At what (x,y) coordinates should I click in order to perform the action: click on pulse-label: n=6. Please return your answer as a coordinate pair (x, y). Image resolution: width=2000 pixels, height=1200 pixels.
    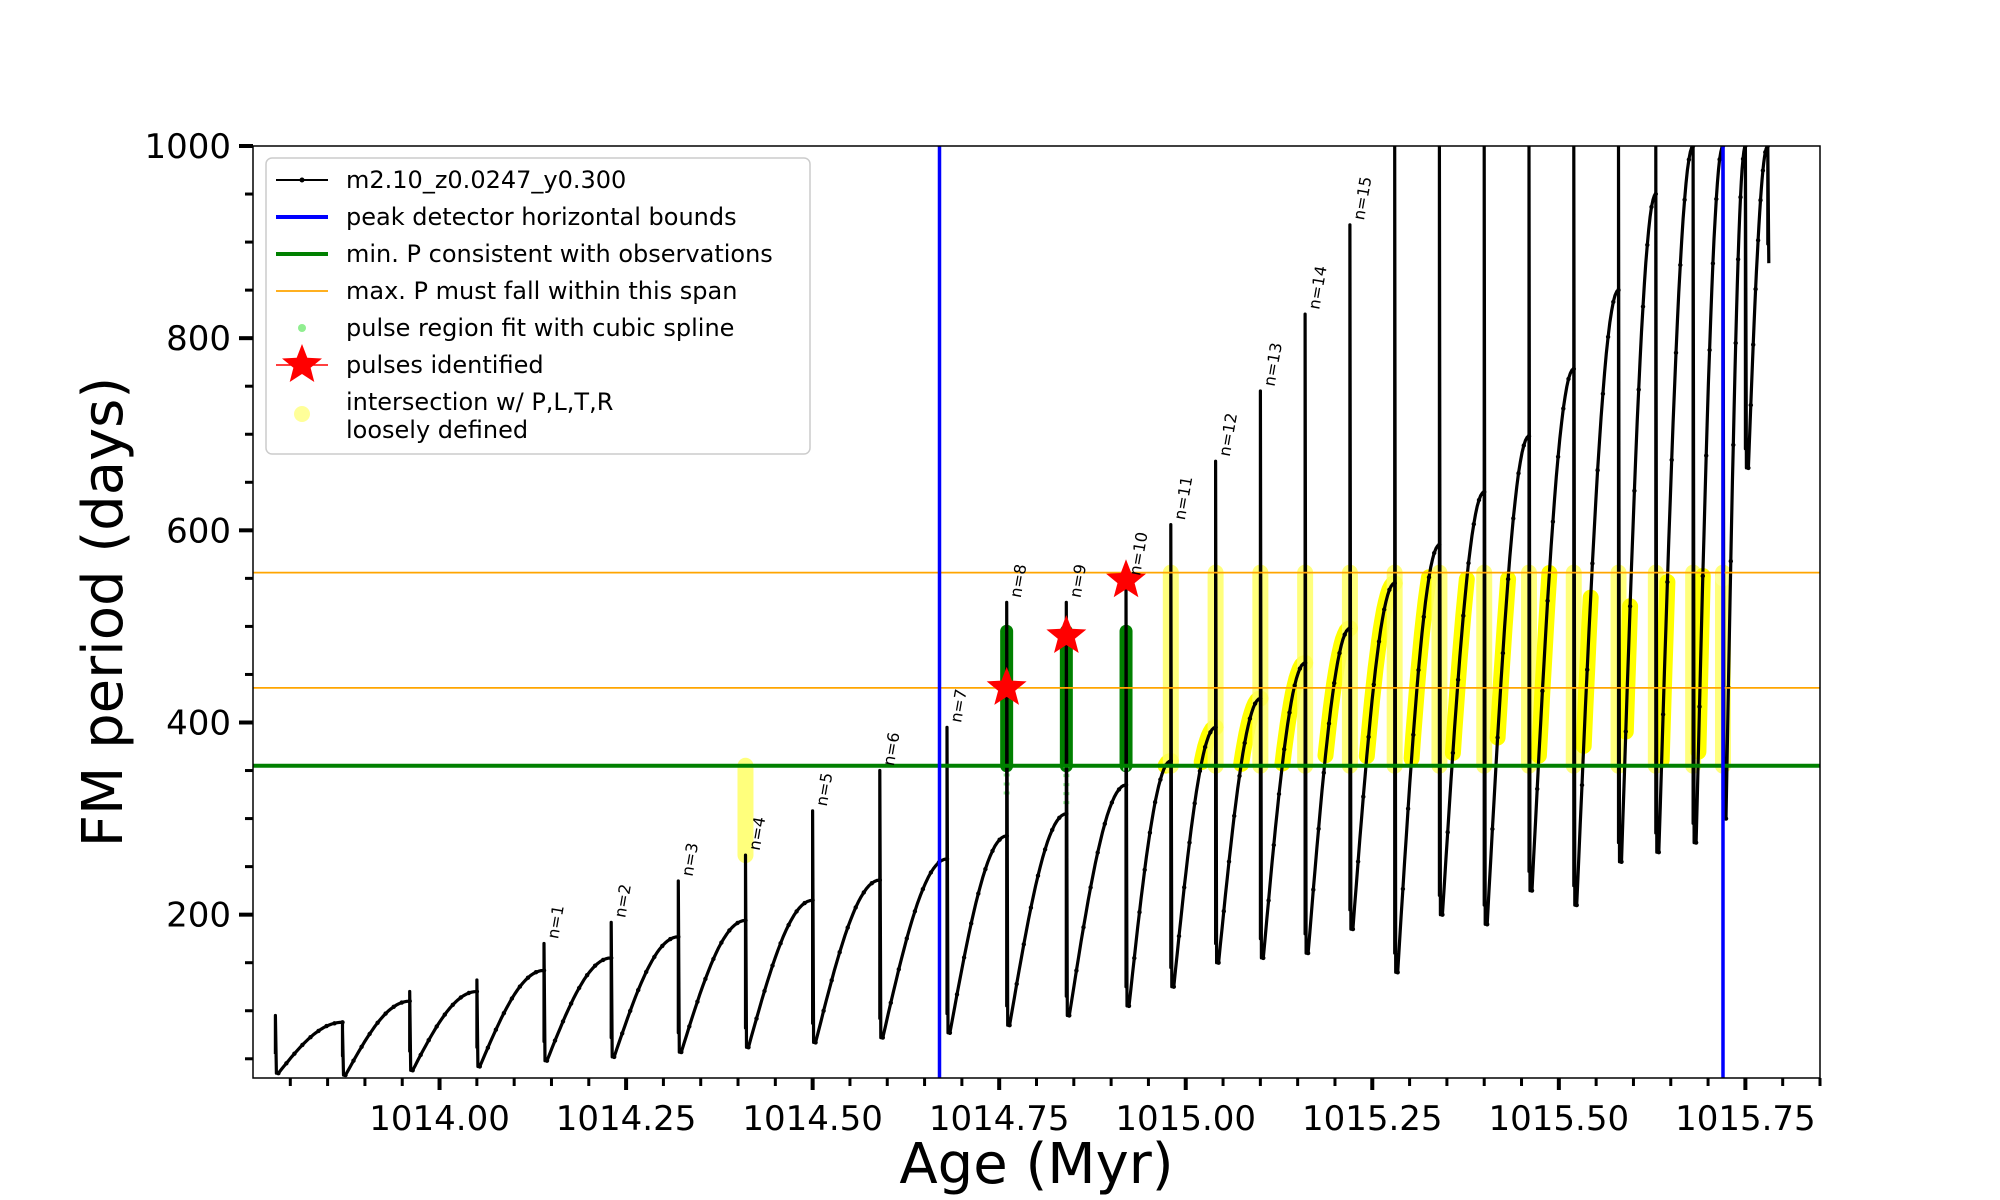
    Looking at the image, I should click on (891, 749).